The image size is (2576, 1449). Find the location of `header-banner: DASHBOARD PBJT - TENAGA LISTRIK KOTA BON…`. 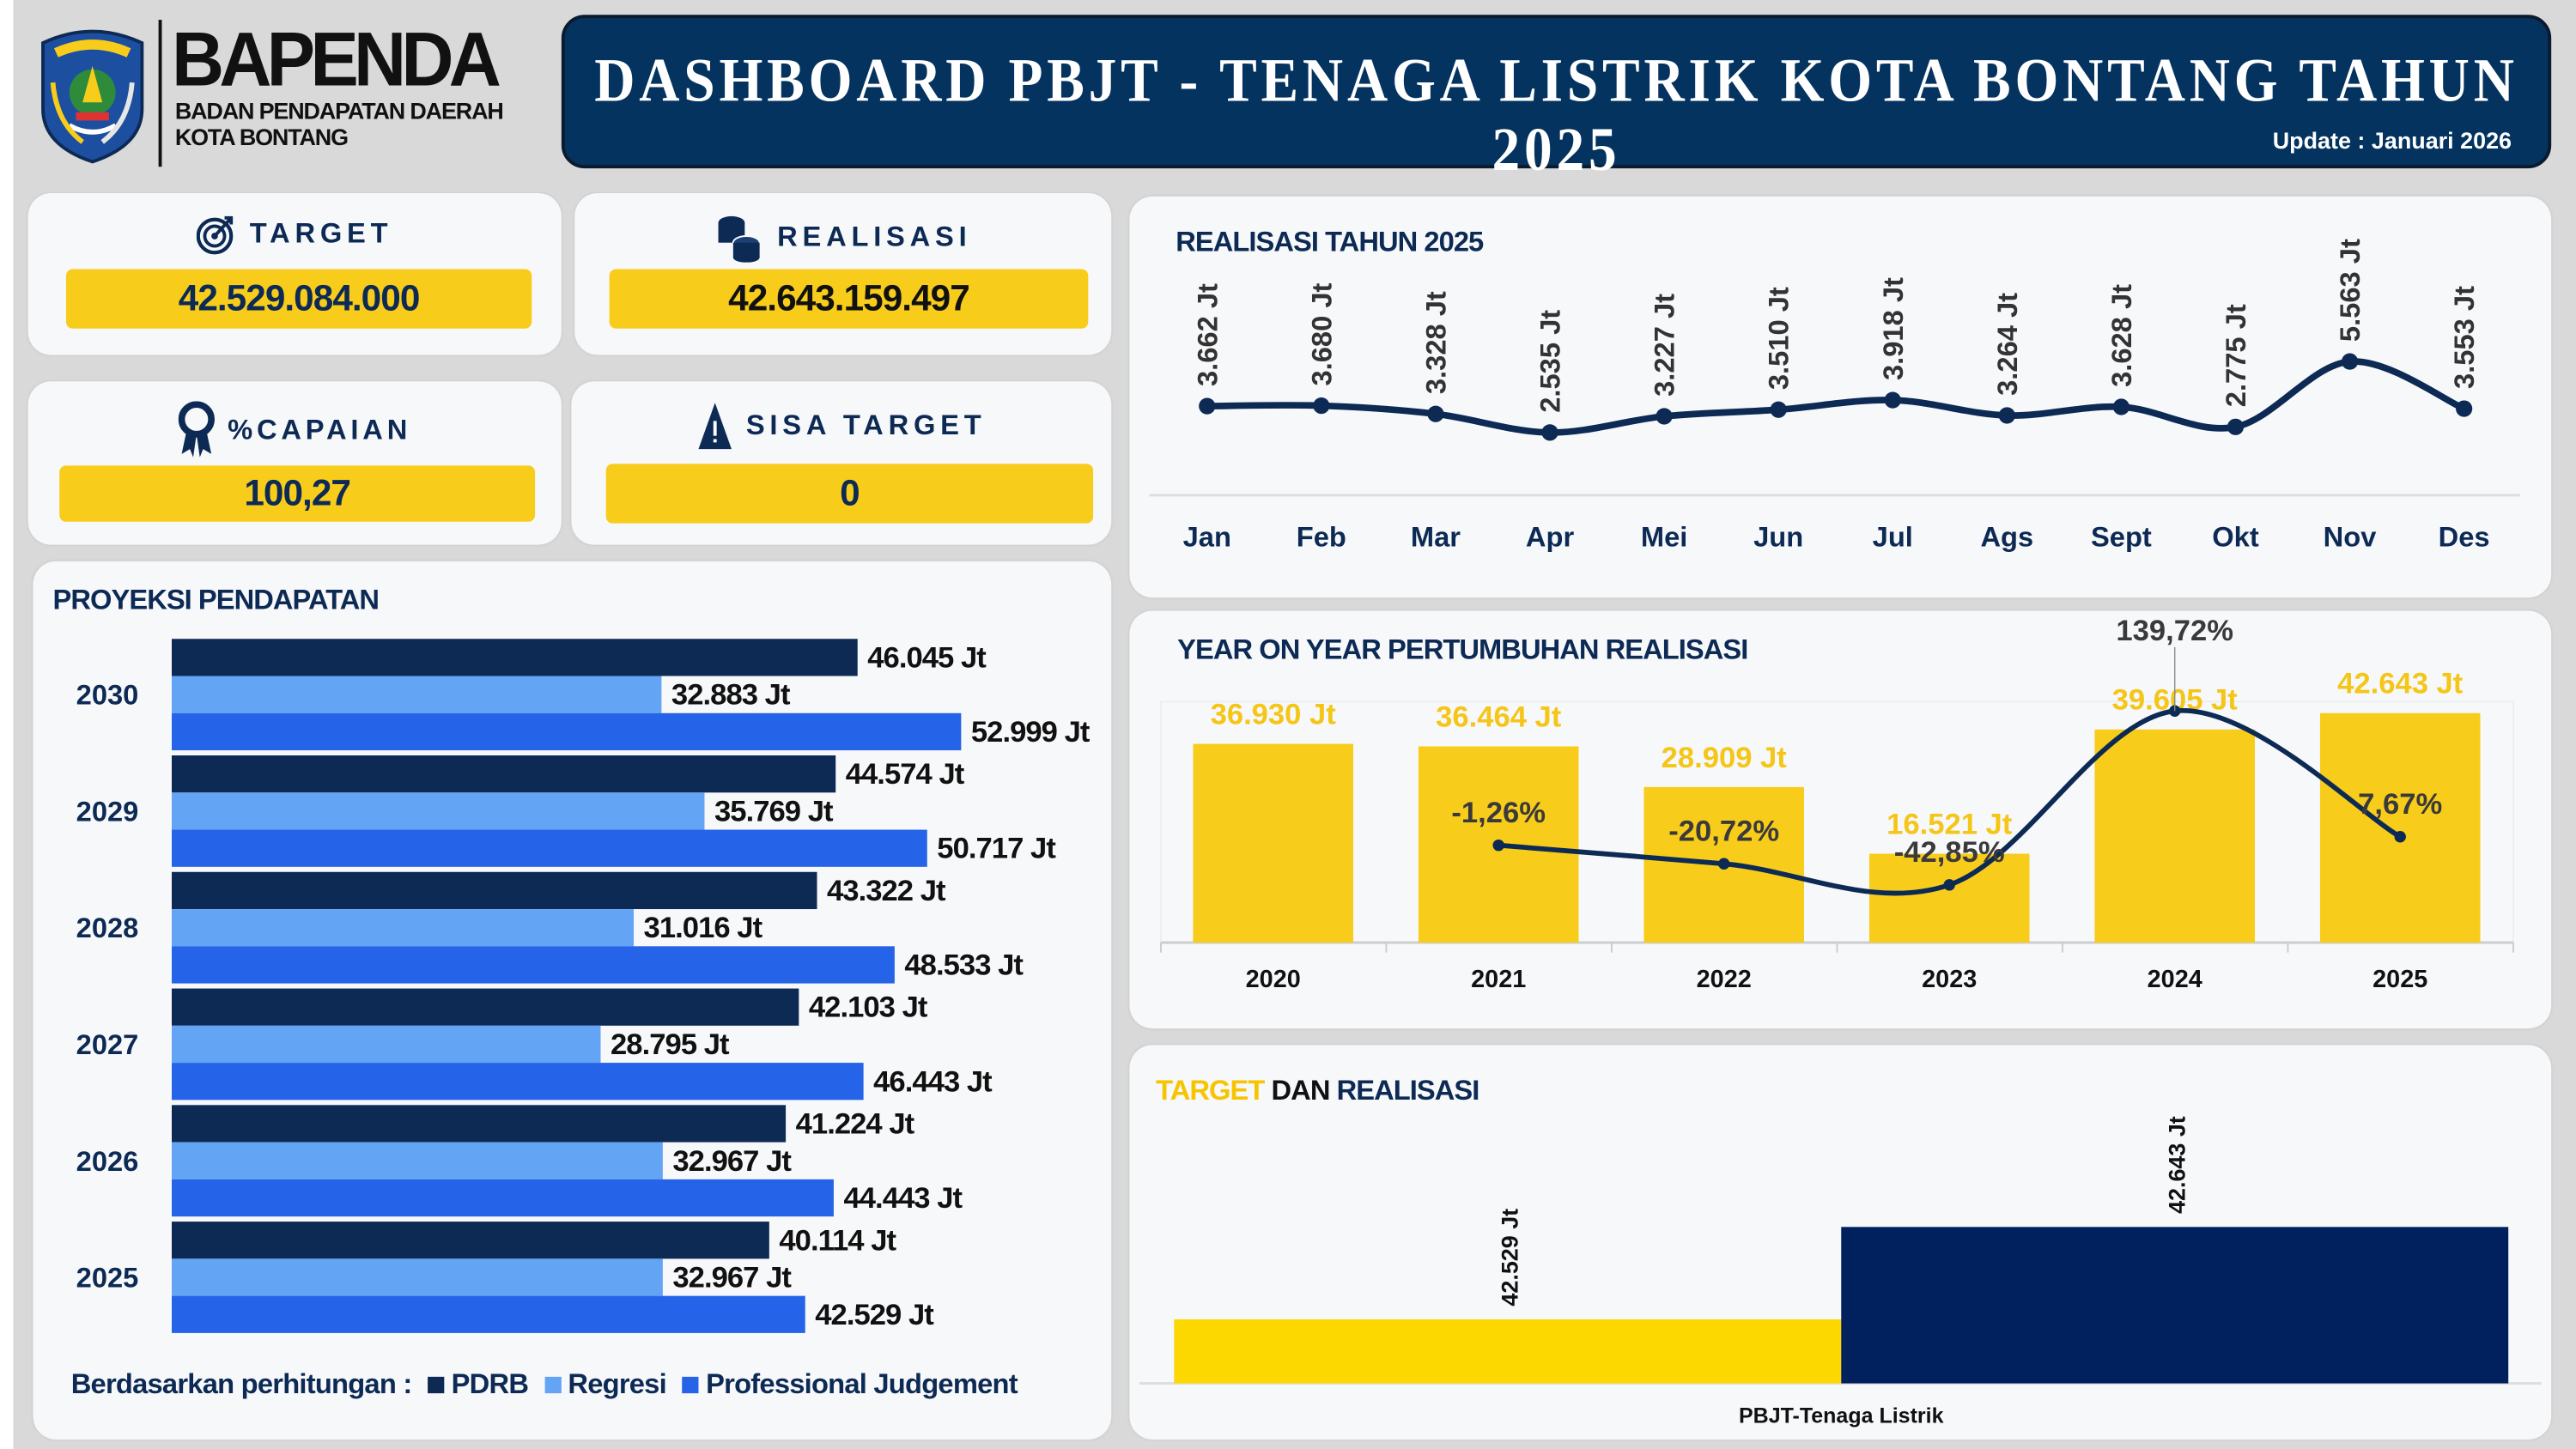

header-banner: DASHBOARD PBJT - TENAGA LISTRIK KOTA BON… is located at coordinates (1557, 100).